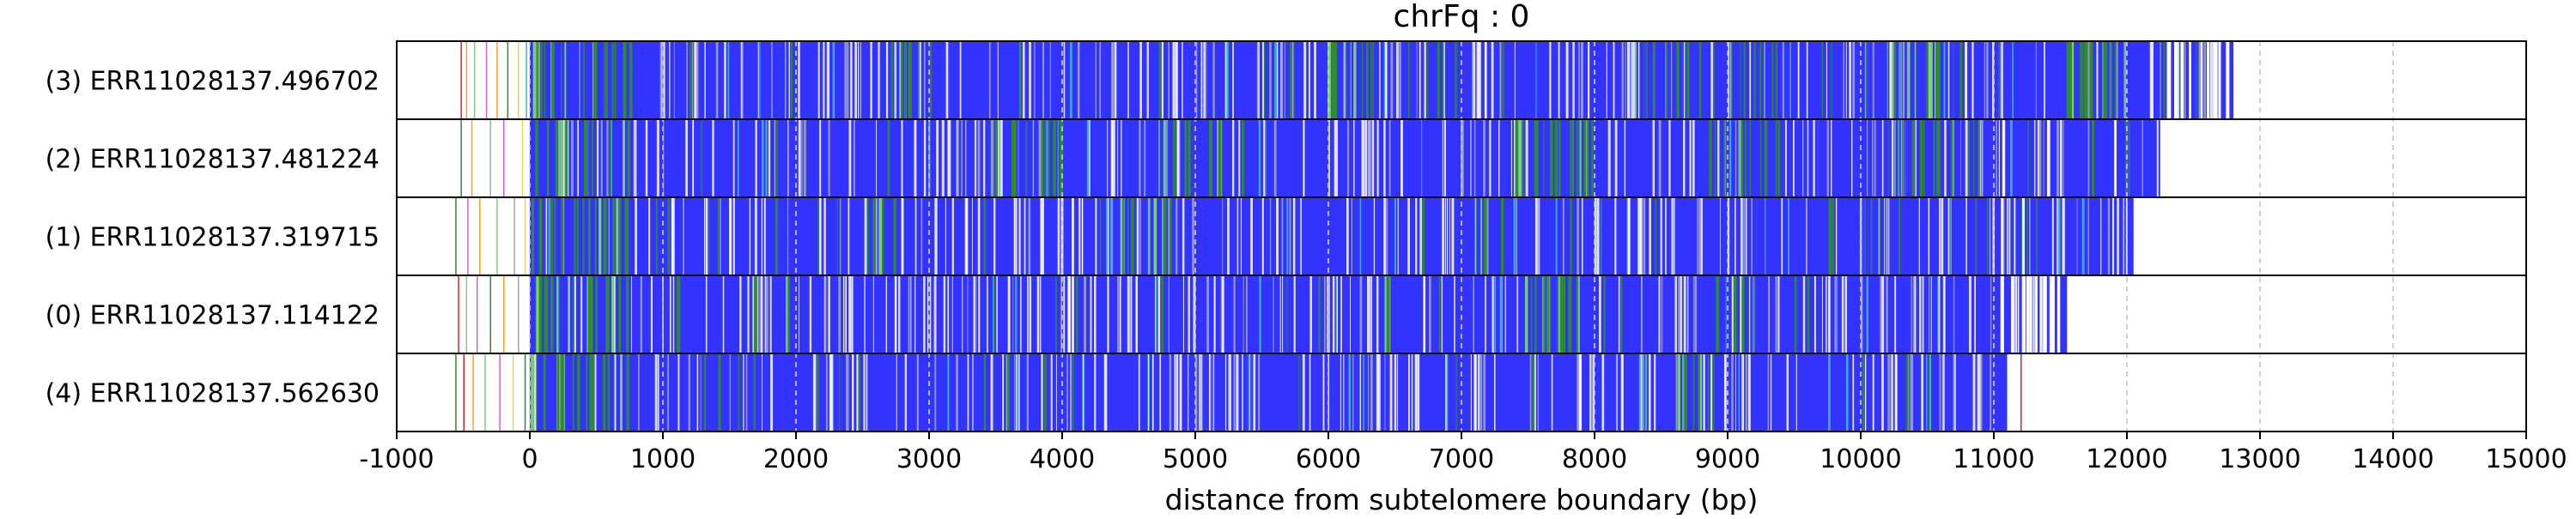 The height and width of the screenshot is (519, 2576). I want to click on x-tick-label: 2000, so click(796, 459).